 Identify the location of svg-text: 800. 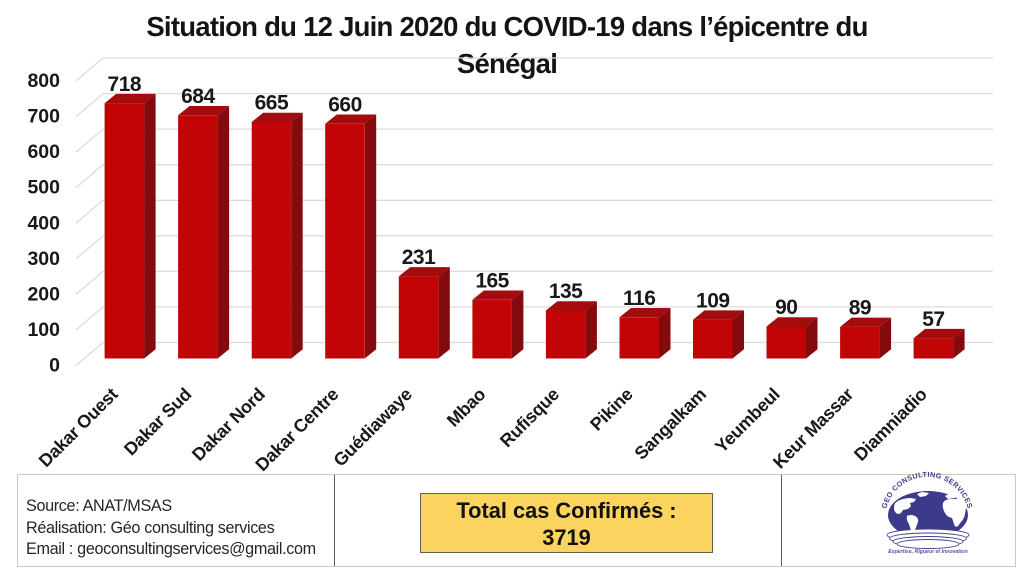
(43, 81).